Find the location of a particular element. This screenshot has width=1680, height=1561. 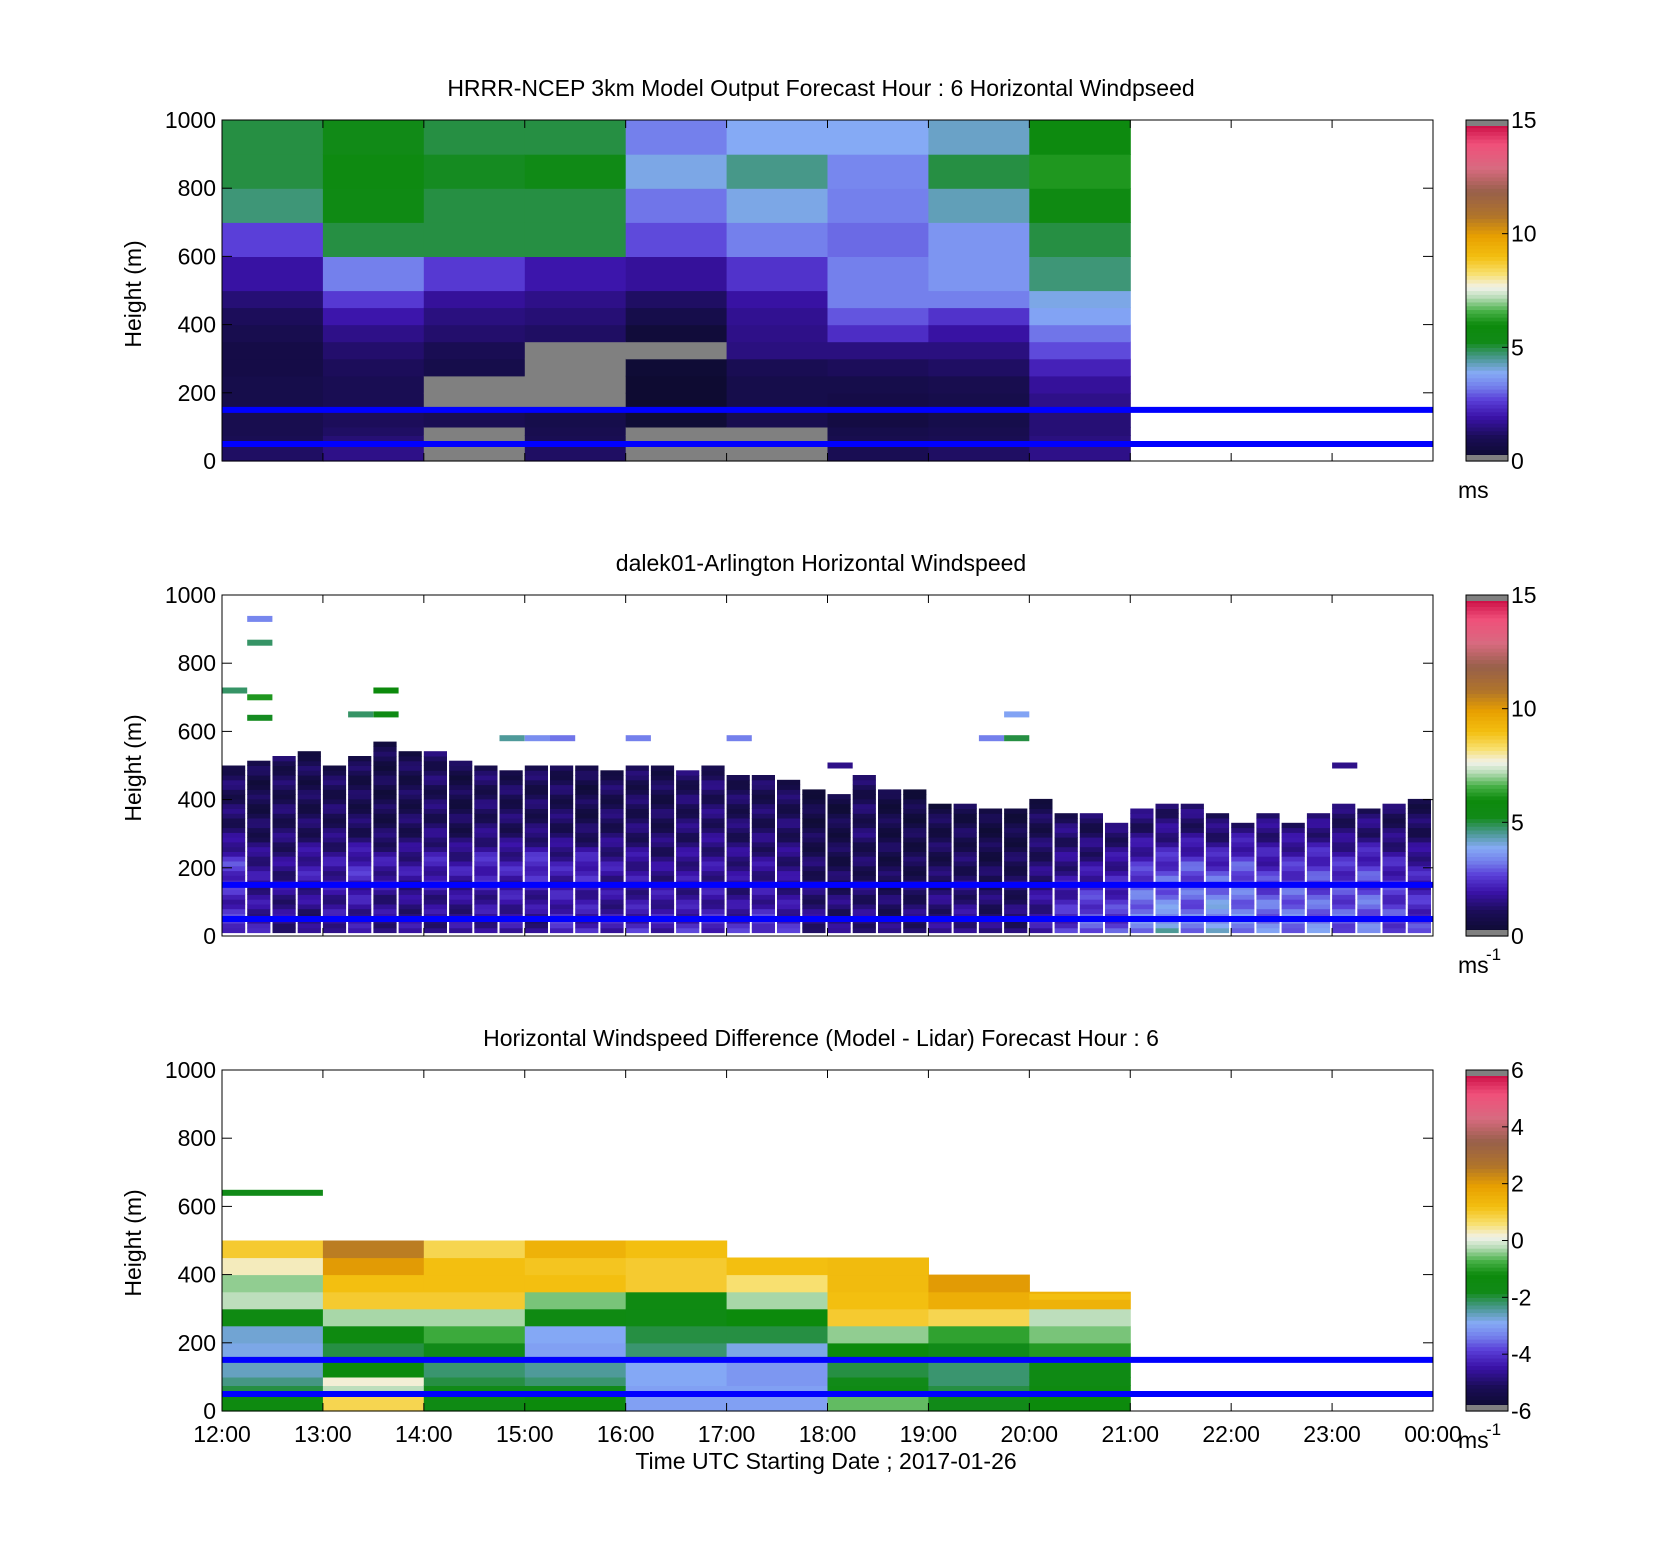

y-tick-label: 0 is located at coordinates (209, 461).